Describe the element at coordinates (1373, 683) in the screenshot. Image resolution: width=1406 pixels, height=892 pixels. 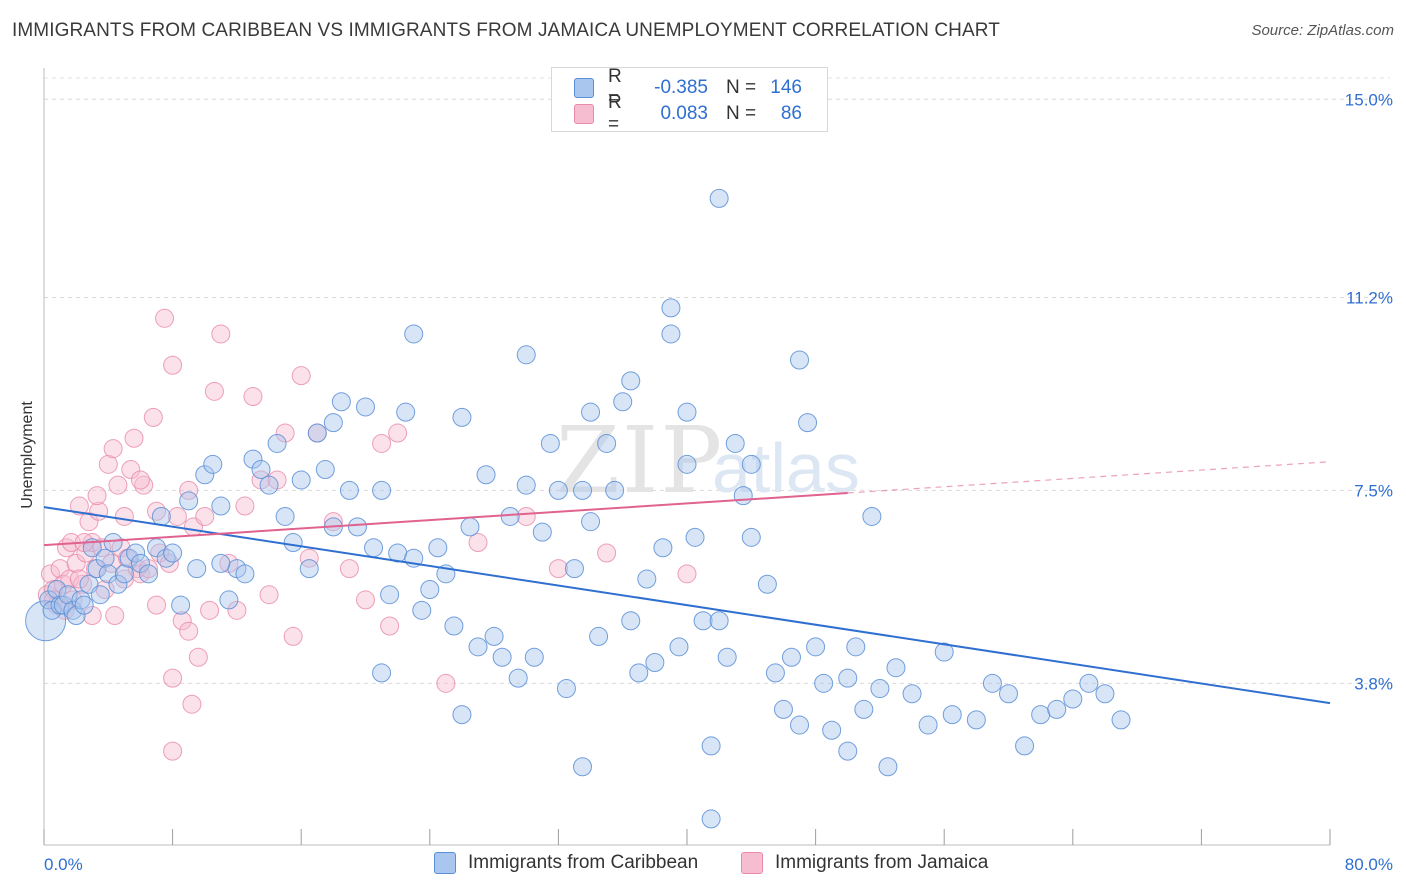
I see `y-tick-label: 3.8%` at that location.